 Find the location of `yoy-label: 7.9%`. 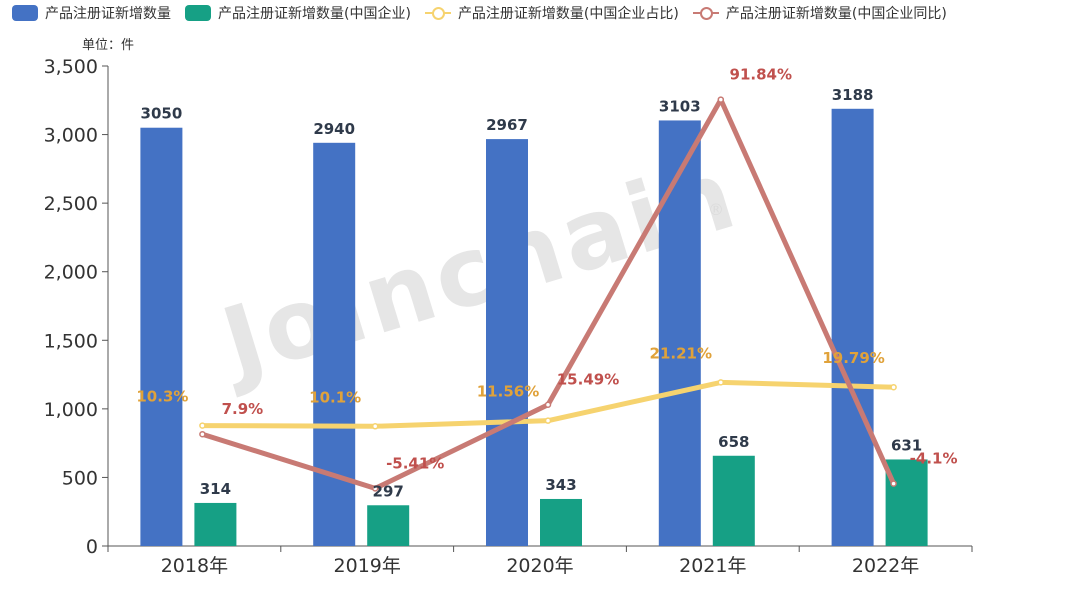

yoy-label: 7.9% is located at coordinates (243, 409).